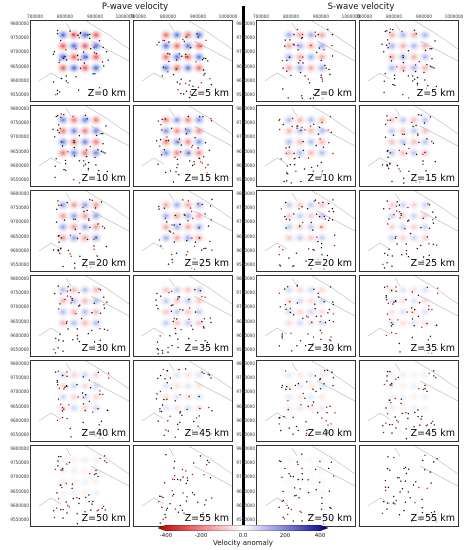 Image resolution: width=469 pixels, height=550 pixels. Describe the element at coordinates (243, 528) in the screenshot. I see `colorbar-gradient` at that location.